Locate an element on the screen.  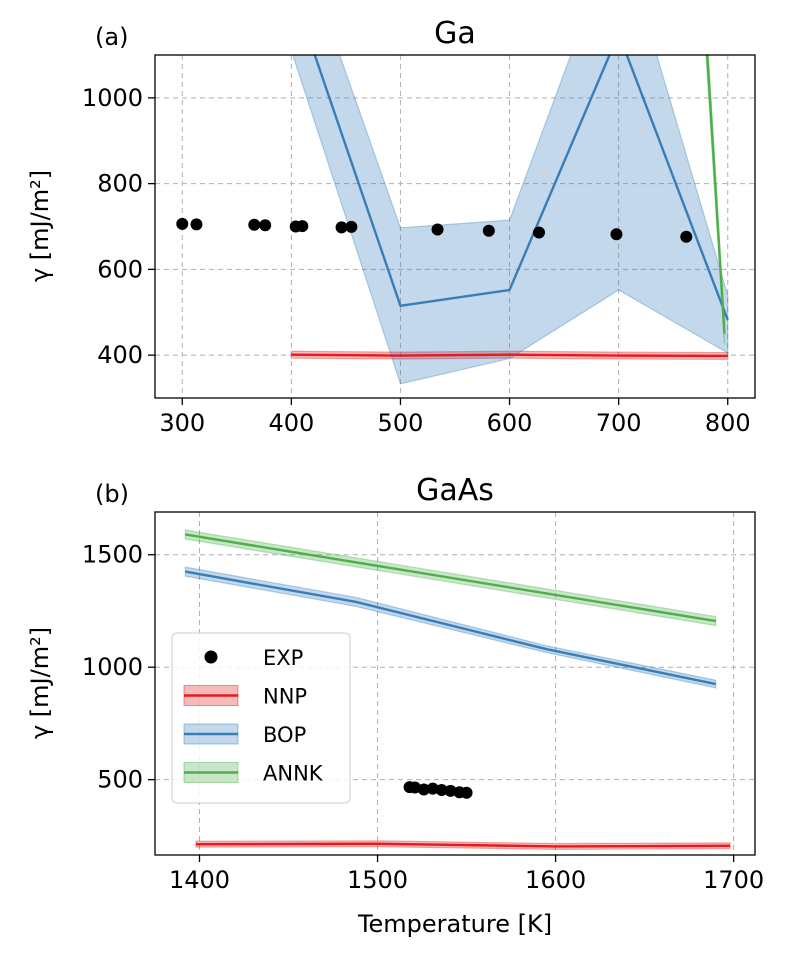
x-tick-label: 600 is located at coordinates (510, 423).